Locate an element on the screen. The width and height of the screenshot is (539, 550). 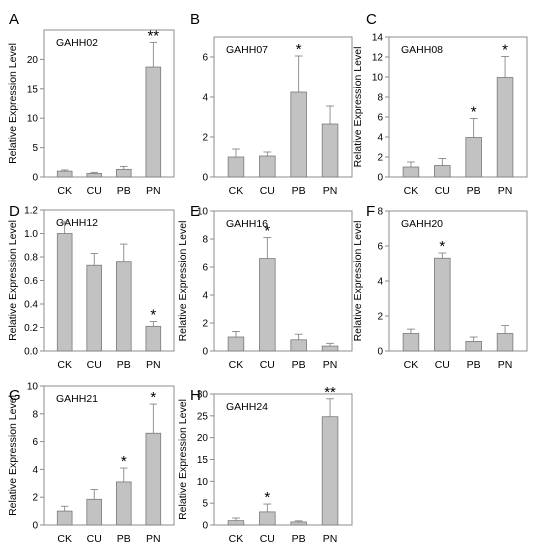
y-tick-label: 0.6 is located at coordinates (31, 281).